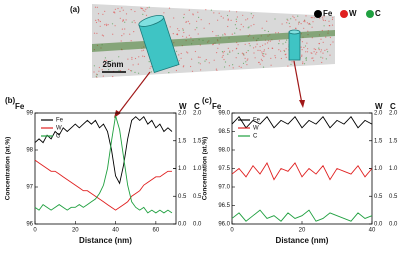 The width and height of the screenshot is (411, 257). I want to click on x-tick-label: 40, so click(115, 231).